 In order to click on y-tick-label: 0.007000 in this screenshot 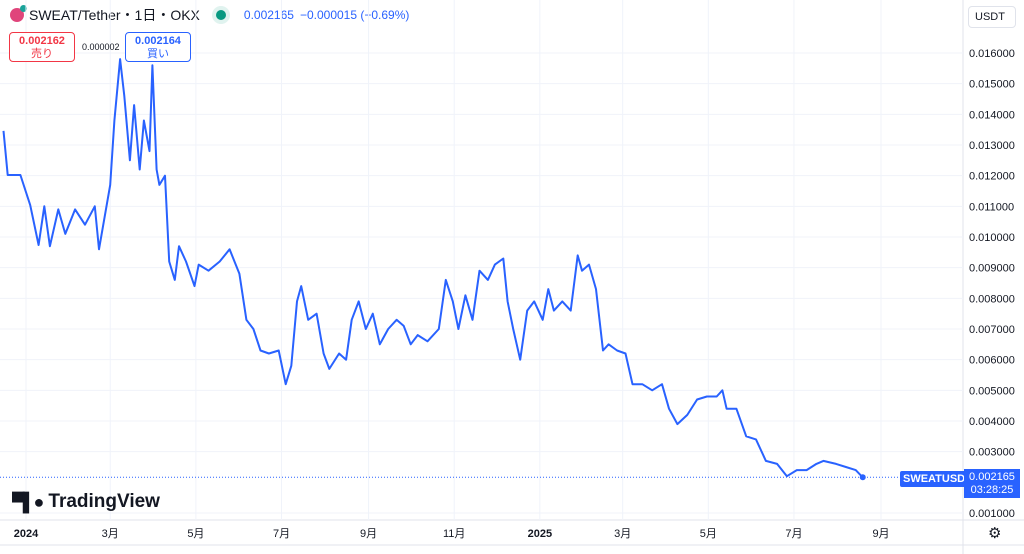, I will do `click(992, 330)`.